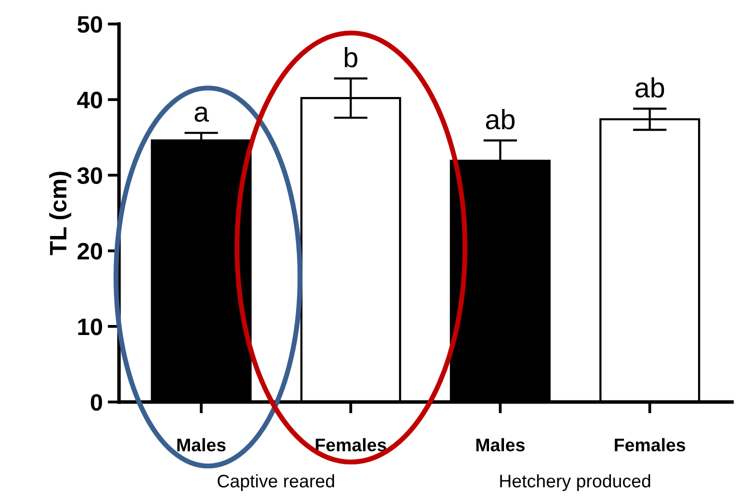  Describe the element at coordinates (90, 251) in the screenshot. I see `y-tick-label: 20` at that location.